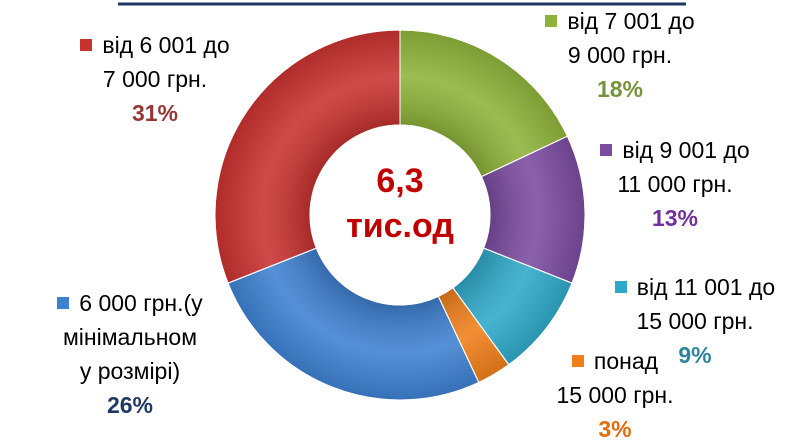 The image size is (804, 446). I want to click on percent-label: 13%, so click(675, 218).